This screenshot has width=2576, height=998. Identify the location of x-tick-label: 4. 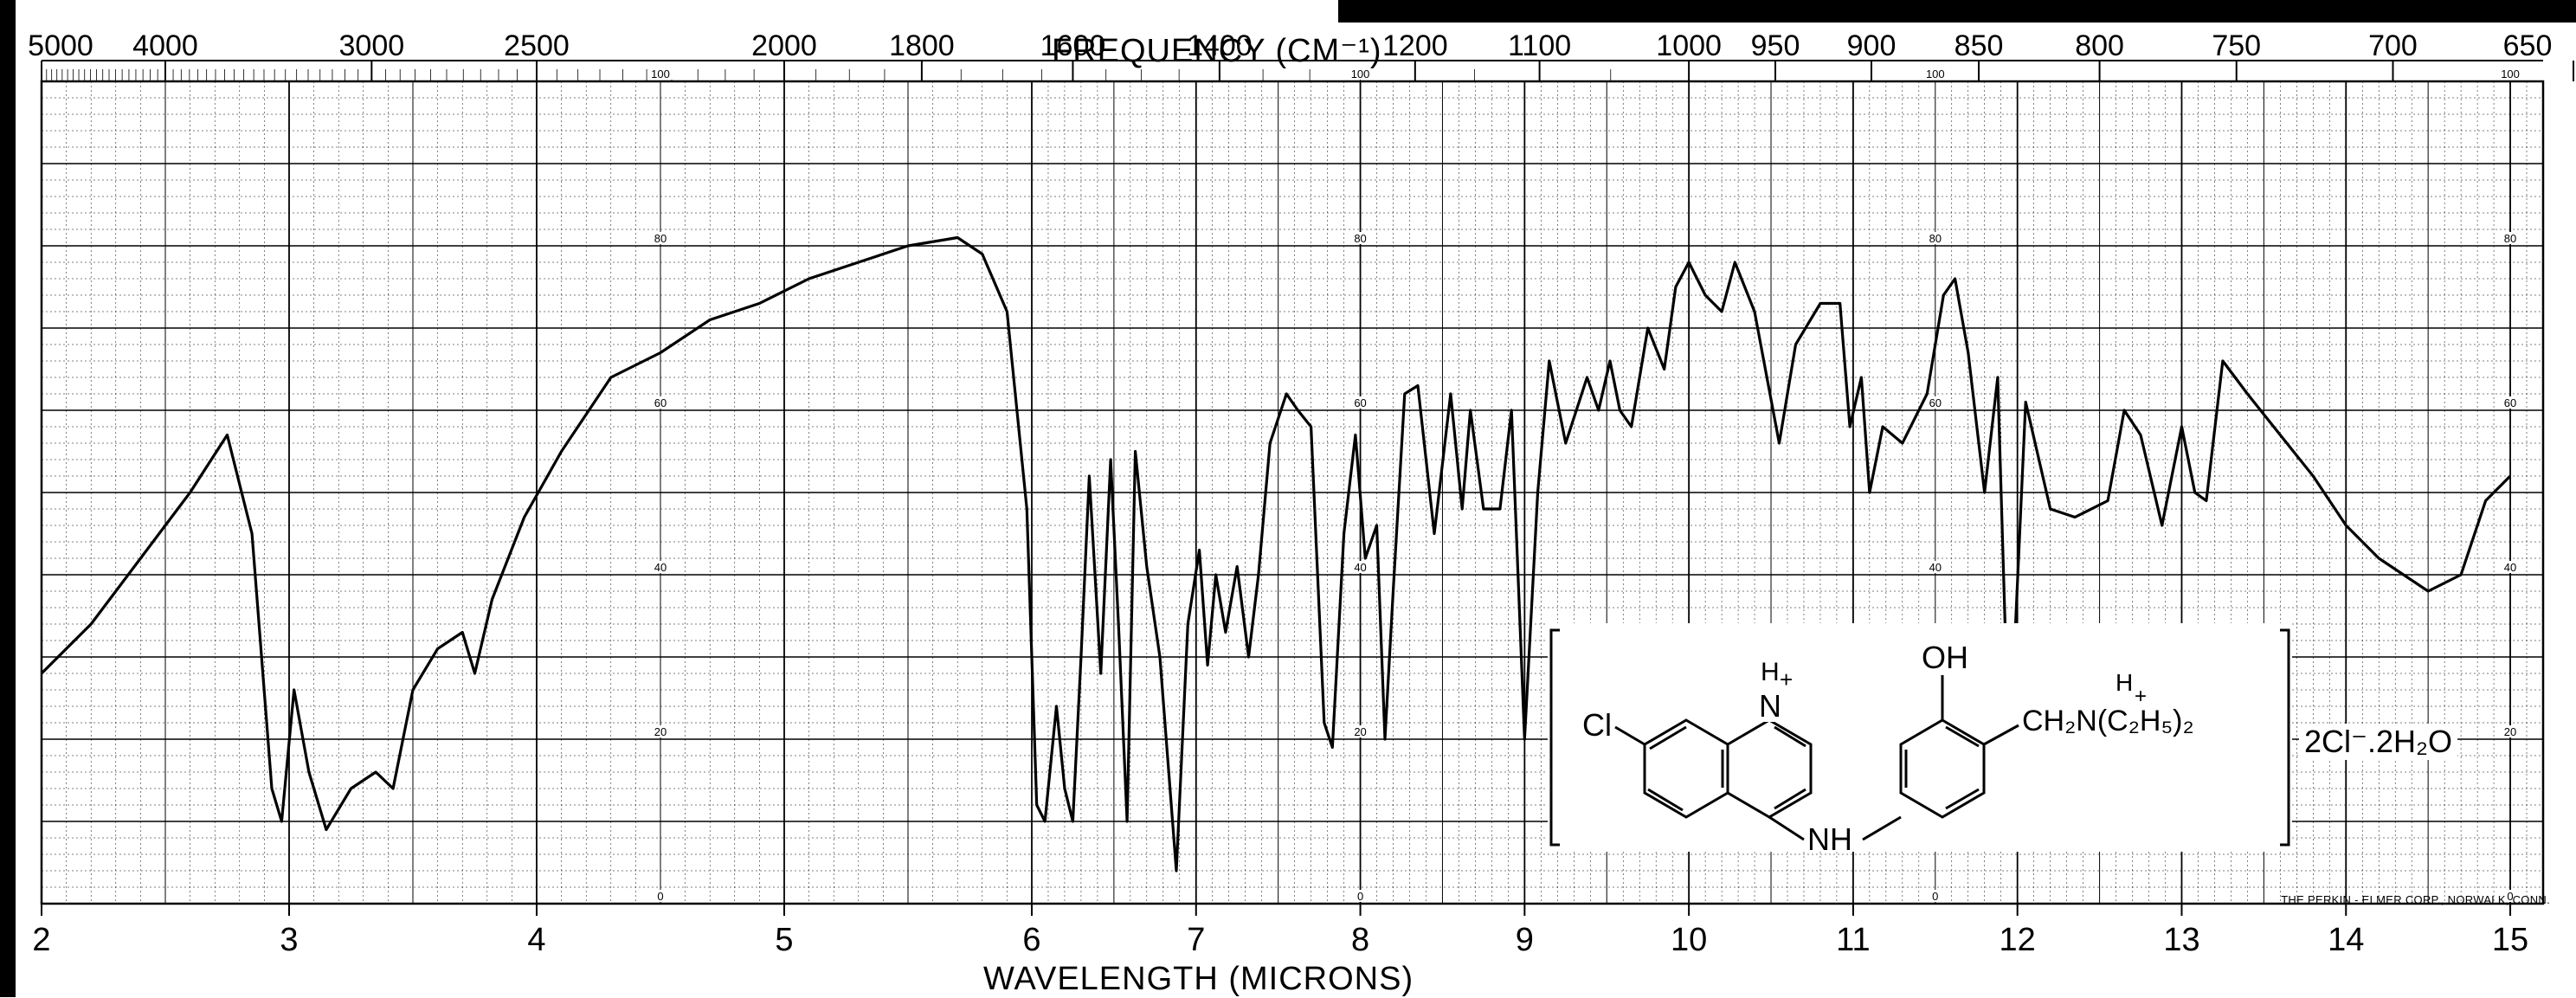
(536, 940).